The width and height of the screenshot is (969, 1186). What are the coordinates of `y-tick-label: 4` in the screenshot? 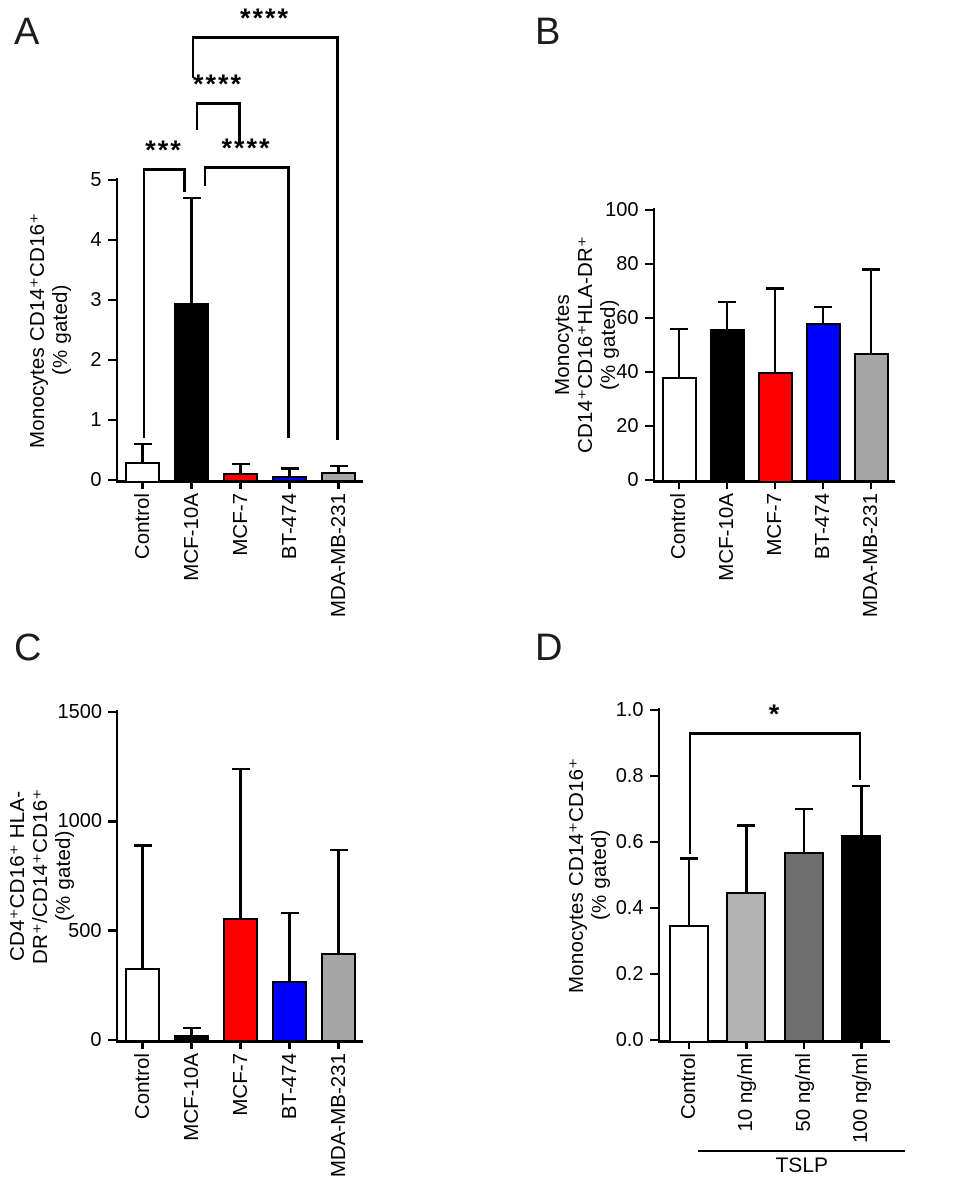 It's located at (96, 240).